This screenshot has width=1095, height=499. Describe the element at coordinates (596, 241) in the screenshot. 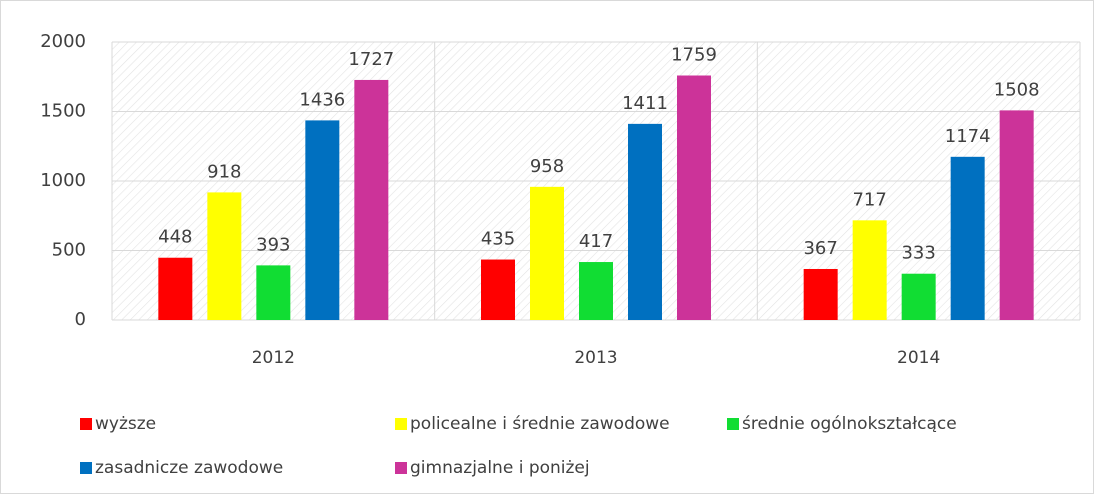

I see `data-label: 417` at that location.